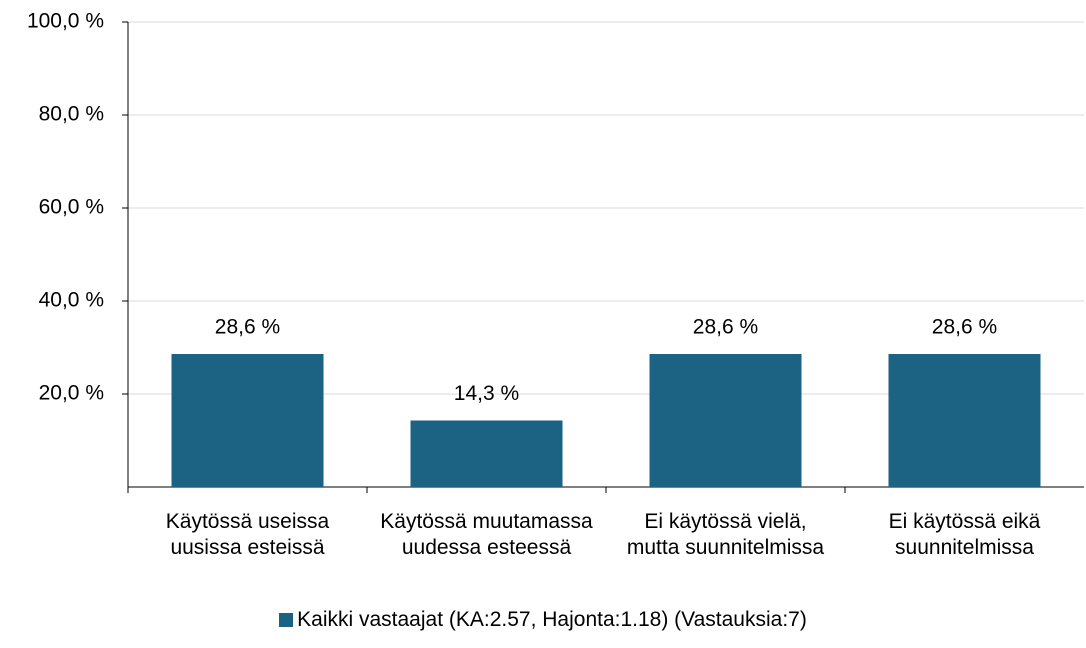  I want to click on x-tick-label: Ei käytössä vielä, mutta suunnitelmissa, so click(725, 534).